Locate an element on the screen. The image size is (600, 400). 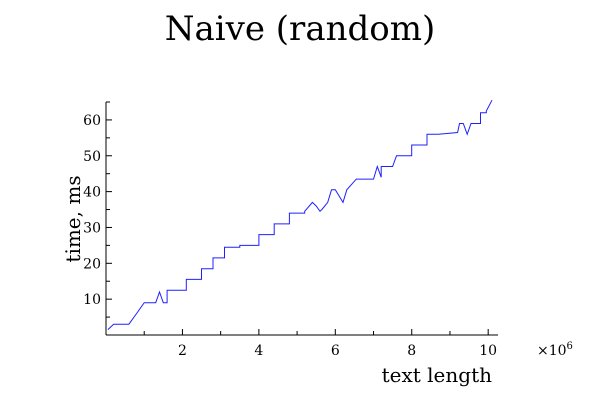
y-tick-label: 10 is located at coordinates (92, 300).